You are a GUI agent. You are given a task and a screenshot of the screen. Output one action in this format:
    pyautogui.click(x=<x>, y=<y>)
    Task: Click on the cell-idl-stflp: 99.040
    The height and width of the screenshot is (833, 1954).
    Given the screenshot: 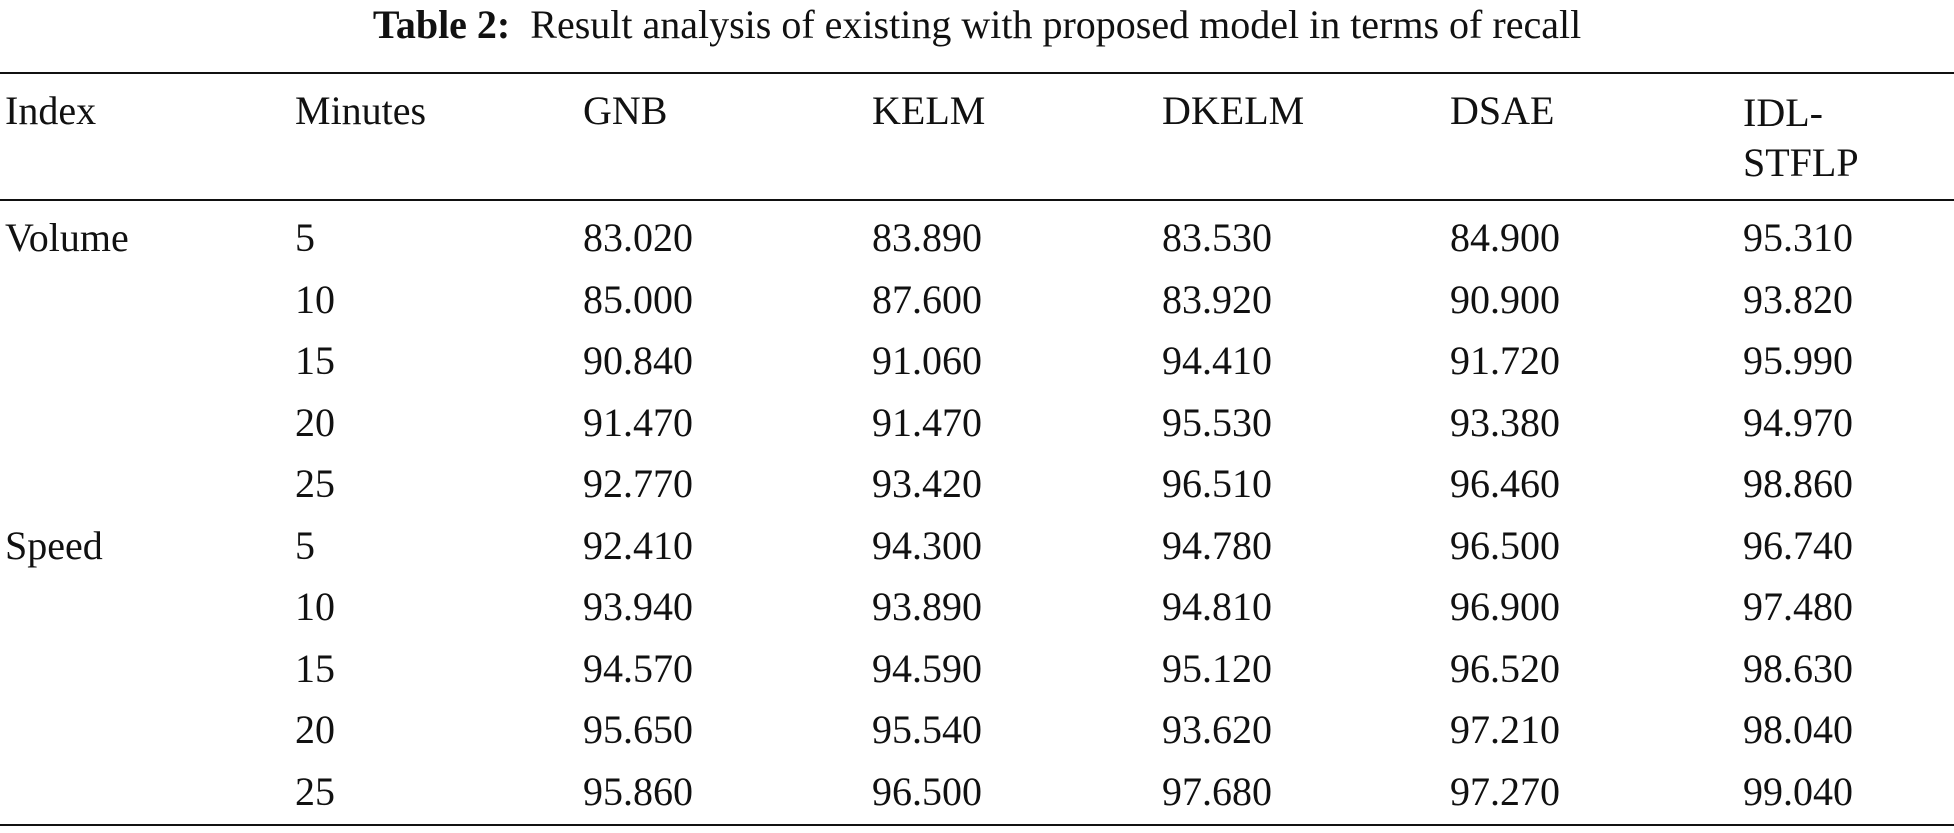 What is the action you would take?
    pyautogui.click(x=1798, y=791)
    